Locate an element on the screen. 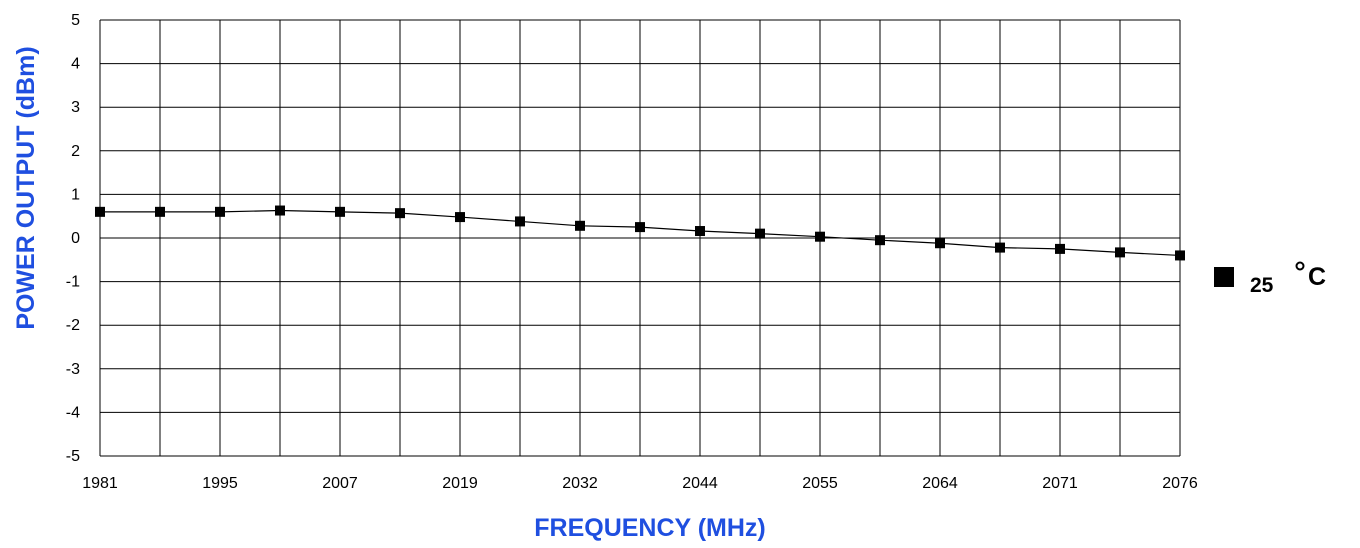 The height and width of the screenshot is (548, 1360). x-tick-label: 2064 is located at coordinates (940, 483).